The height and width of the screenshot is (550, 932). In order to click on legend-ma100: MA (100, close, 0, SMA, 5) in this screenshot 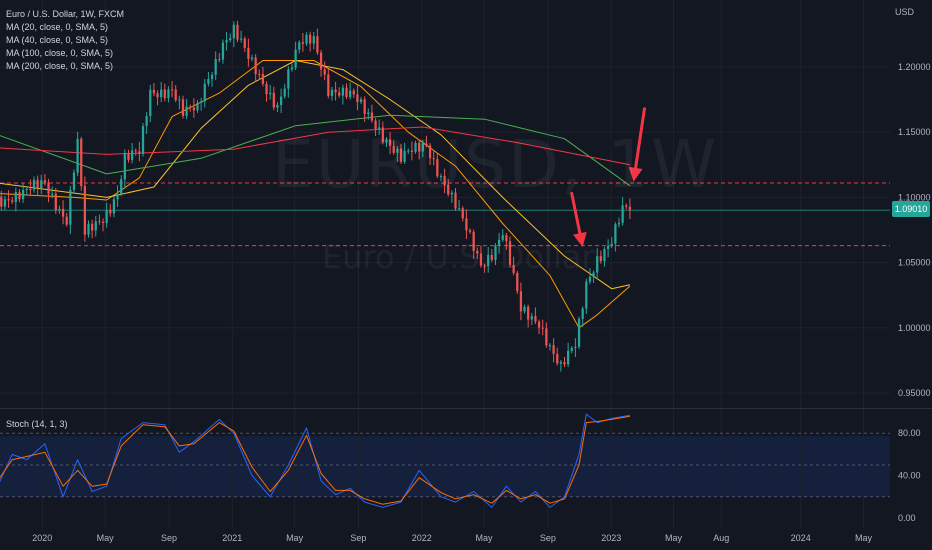, I will do `click(60, 53)`.